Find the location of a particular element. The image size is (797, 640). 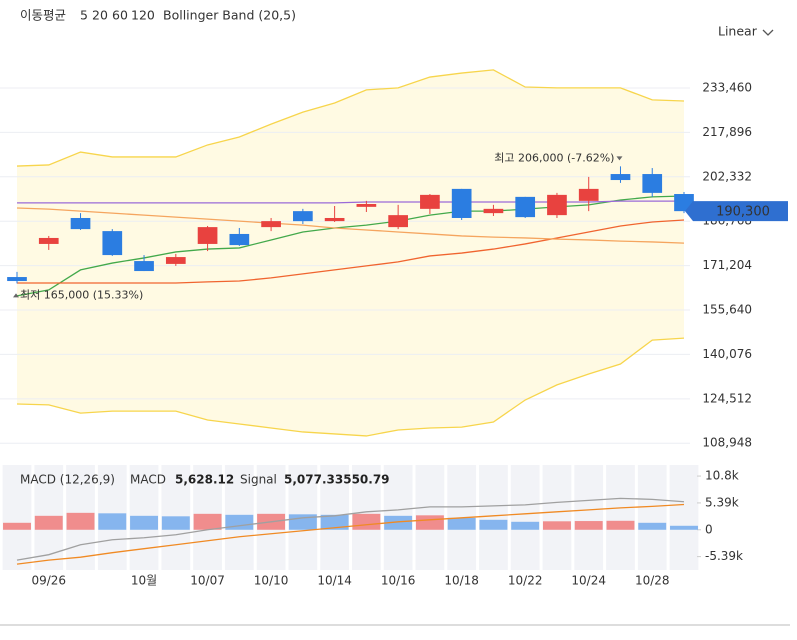

legend-item: 5 is located at coordinates (84, 15).